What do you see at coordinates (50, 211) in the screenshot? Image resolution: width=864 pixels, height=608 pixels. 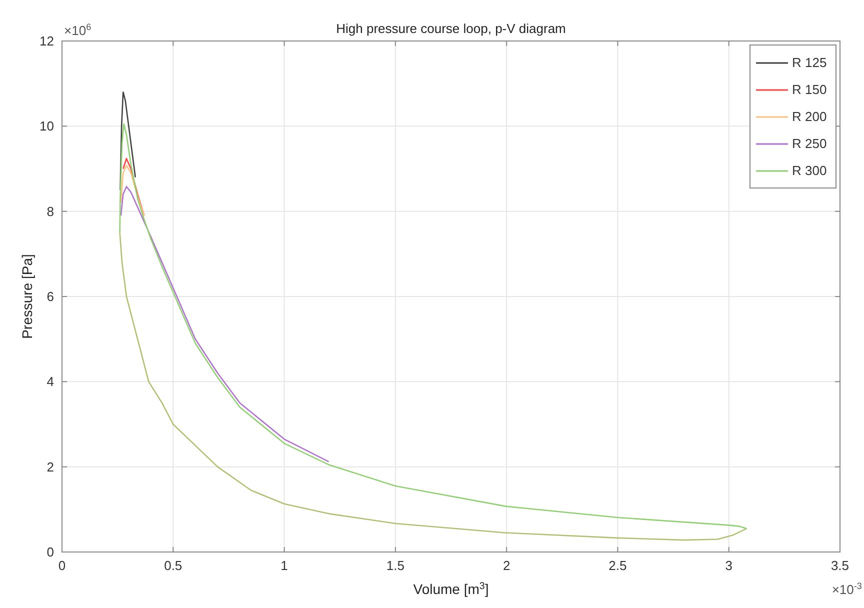 I see `y-tick-label: 8` at bounding box center [50, 211].